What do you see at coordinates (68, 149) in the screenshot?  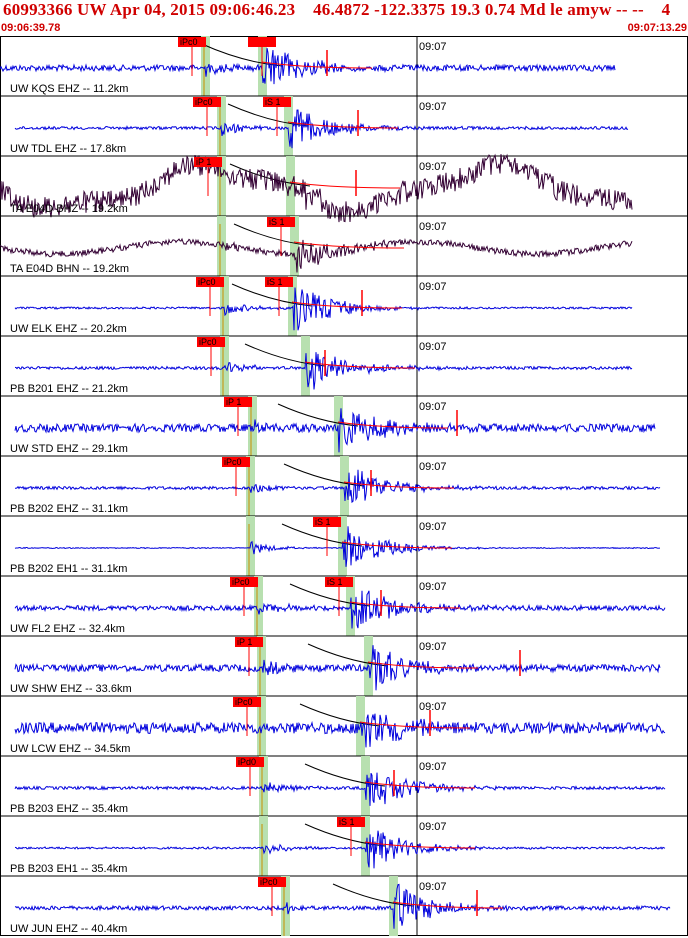 I see `station-channel-label: UW TDL EHZ -- 17.8km` at bounding box center [68, 149].